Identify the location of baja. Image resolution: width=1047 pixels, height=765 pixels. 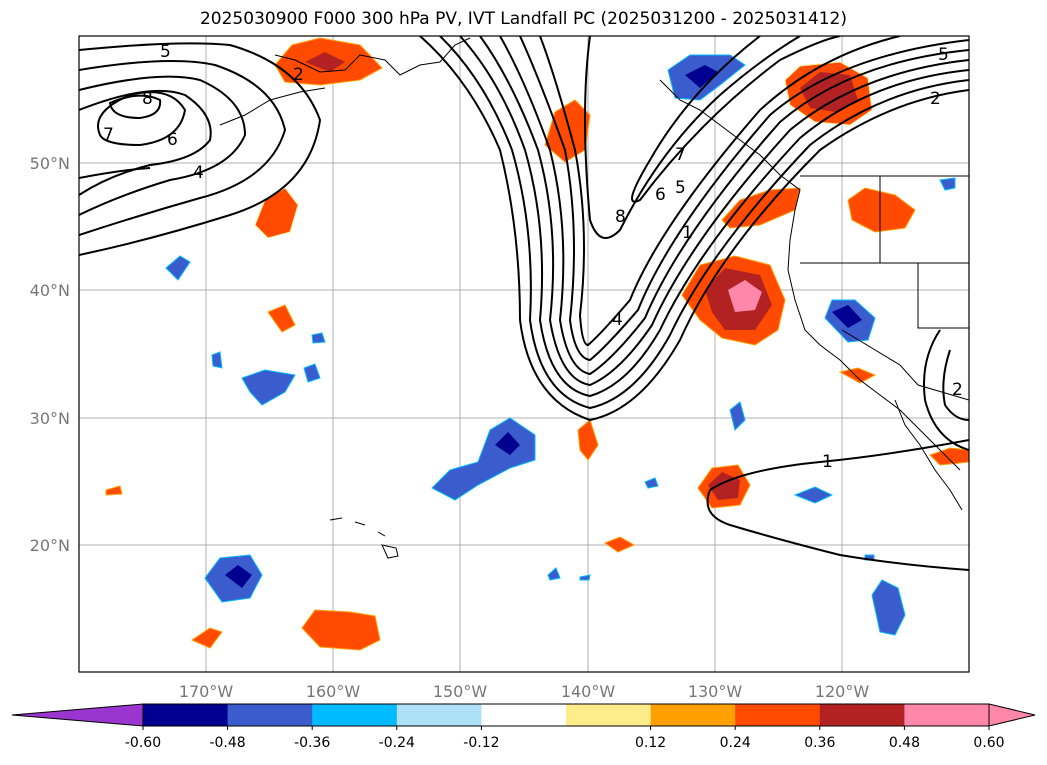
(928, 455).